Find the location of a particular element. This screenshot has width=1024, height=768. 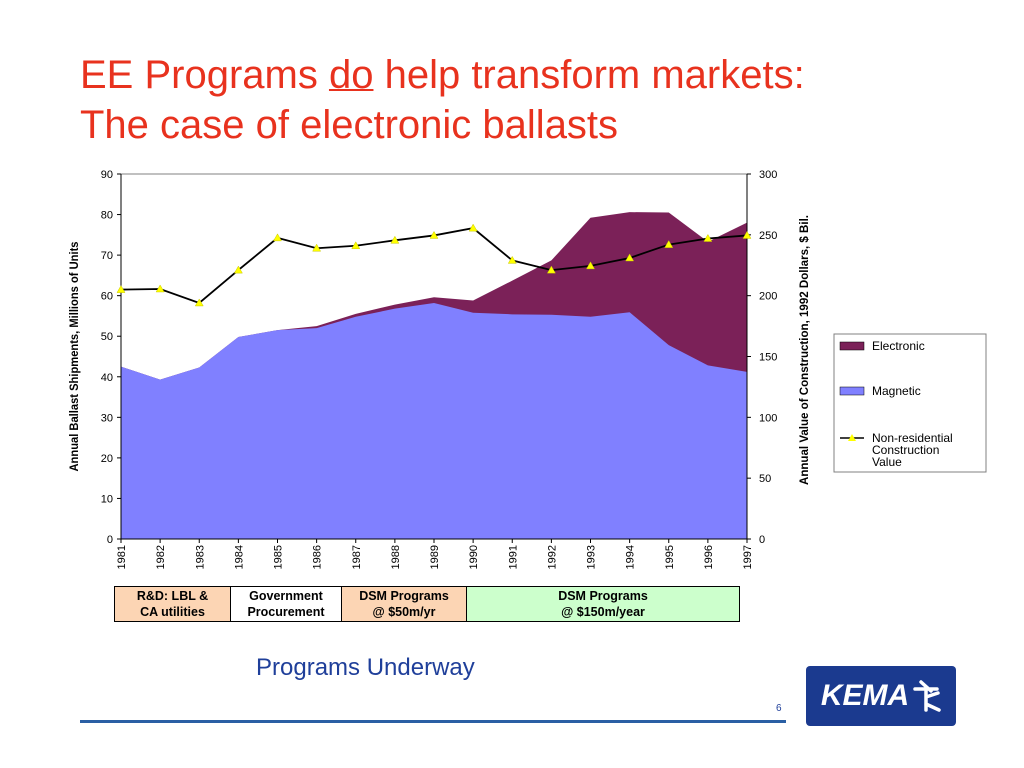

x-tick-label: 1983 is located at coordinates (200, 557).